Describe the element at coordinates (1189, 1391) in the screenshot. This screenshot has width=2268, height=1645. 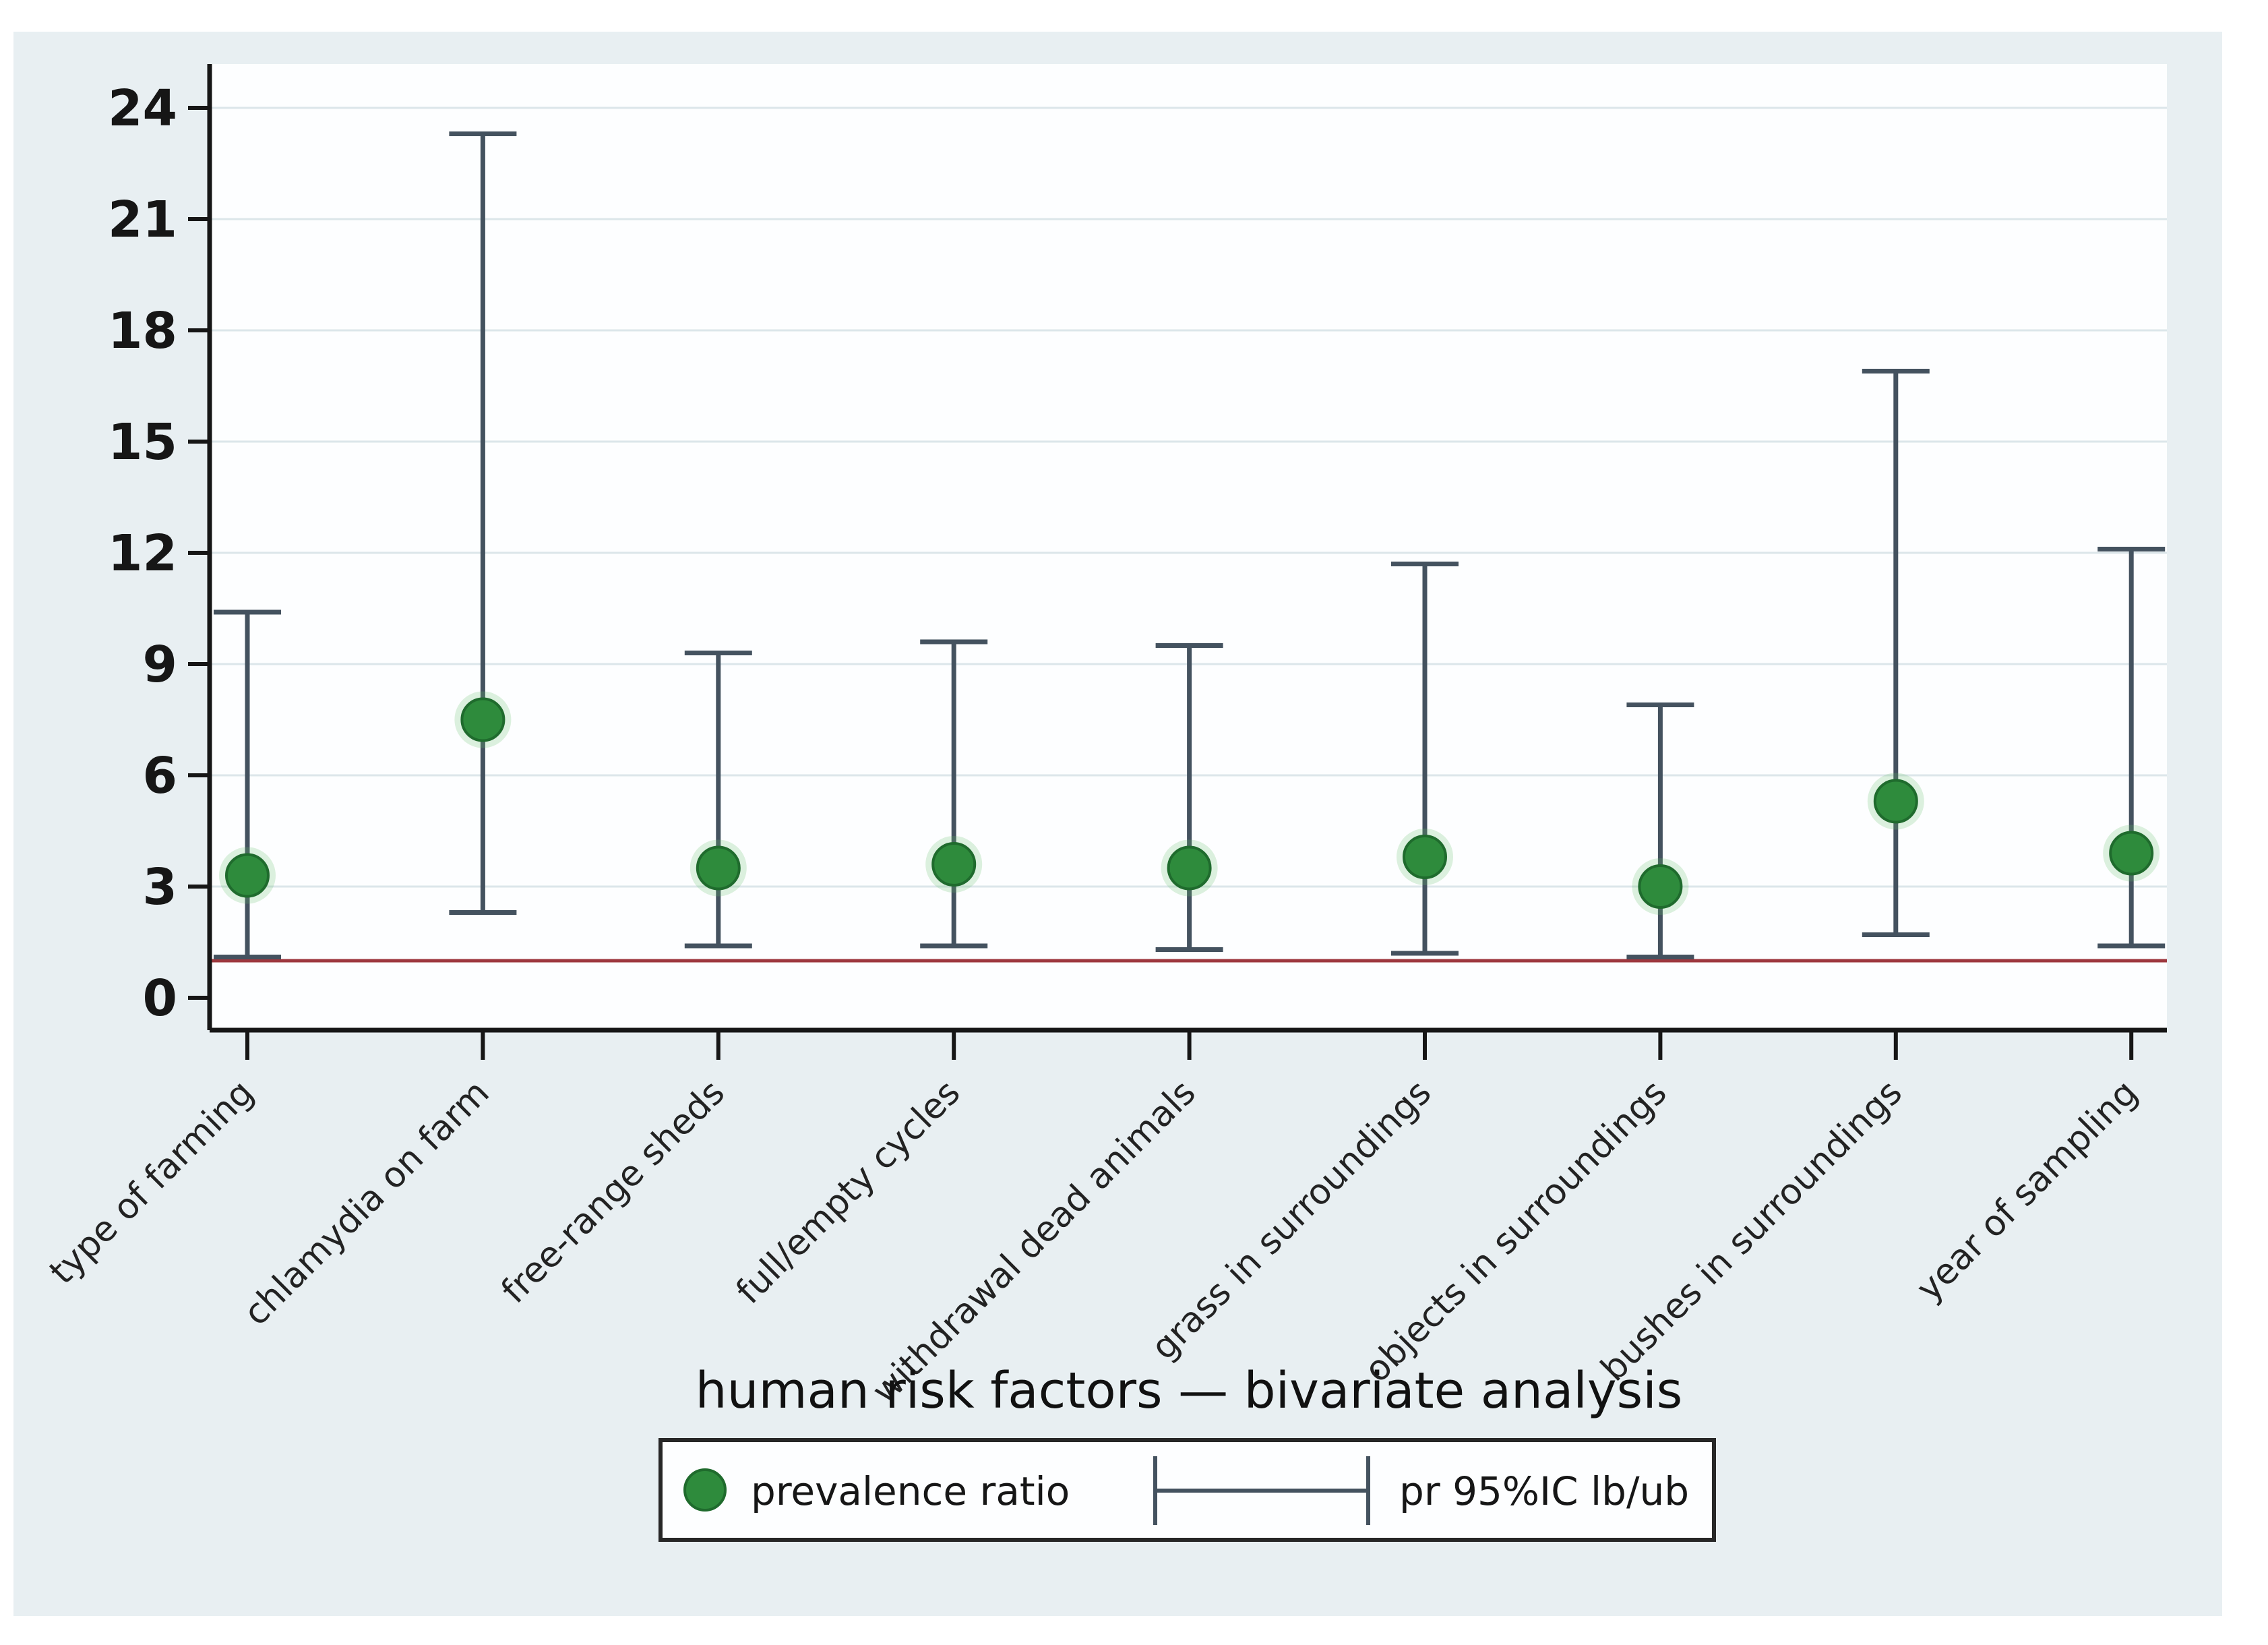
I see `chart-title: human risk factors — bivariate analysis` at that location.